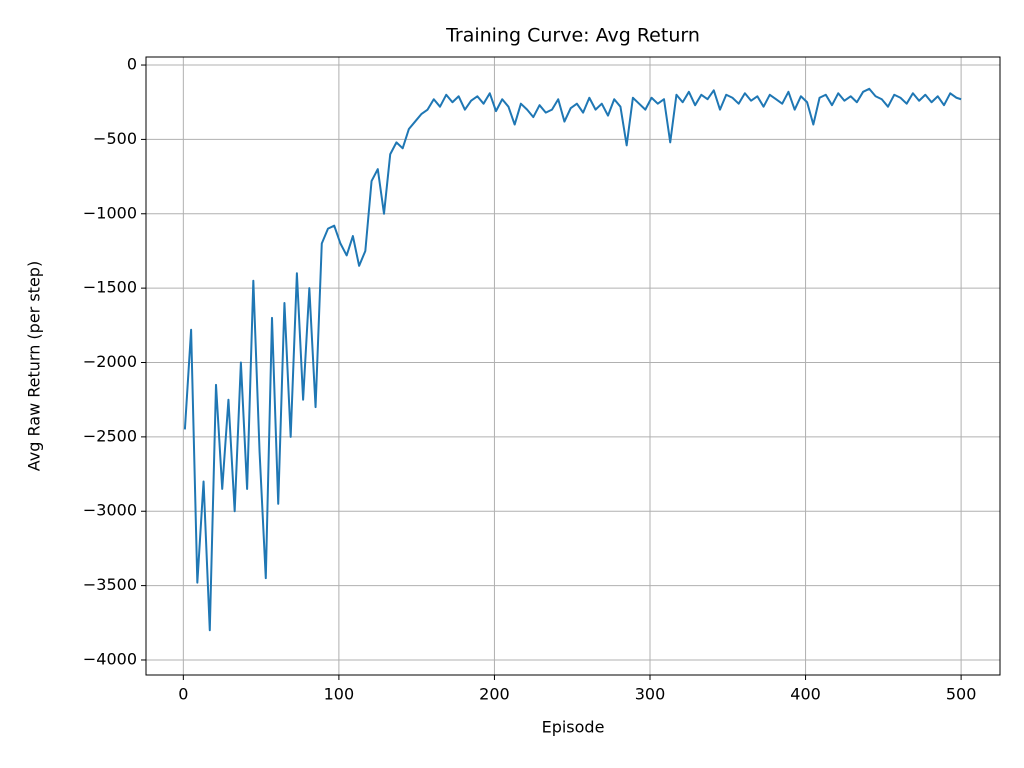 This screenshot has height=768, width=1024. Describe the element at coordinates (961, 694) in the screenshot. I see `x-tick-label: 500` at that location.